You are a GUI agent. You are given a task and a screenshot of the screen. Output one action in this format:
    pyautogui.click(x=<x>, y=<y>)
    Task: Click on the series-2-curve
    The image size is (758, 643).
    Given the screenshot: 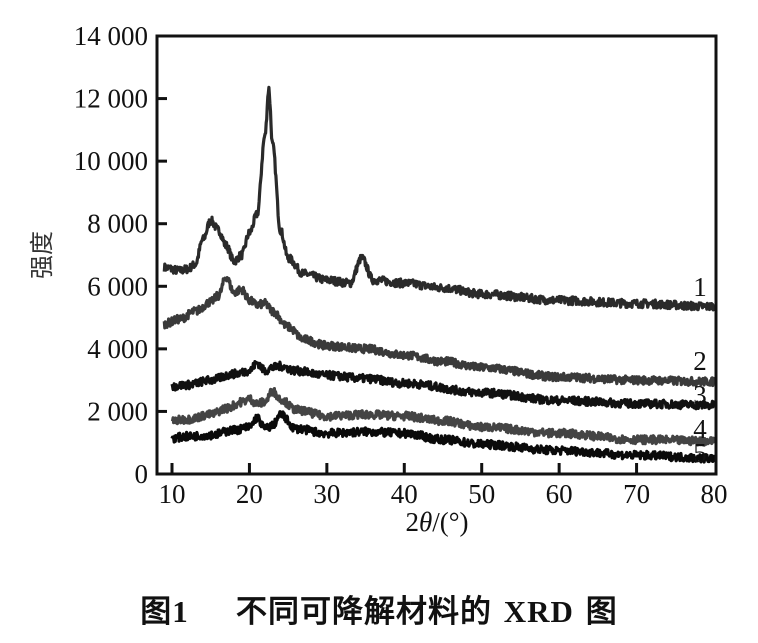 What is the action you would take?
    pyautogui.click(x=438, y=332)
    